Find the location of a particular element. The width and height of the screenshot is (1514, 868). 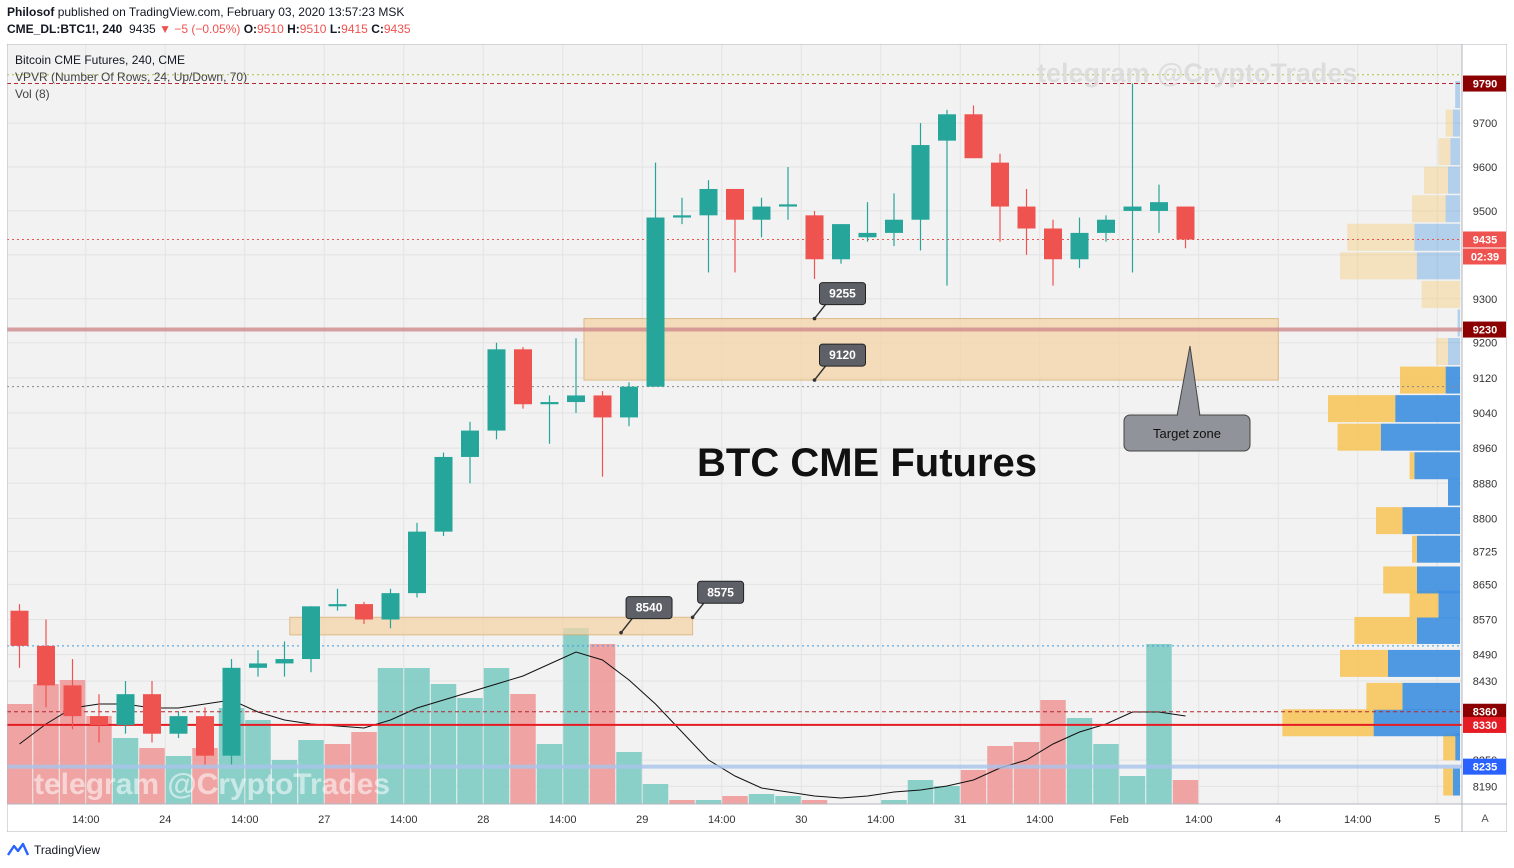

price-tick-label: 8960 is located at coordinates (1485, 449).